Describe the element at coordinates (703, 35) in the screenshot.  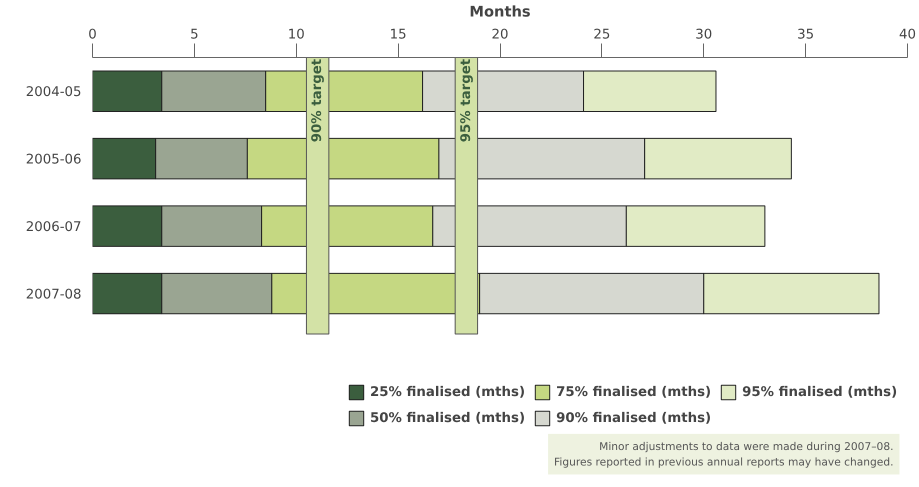
I see `x-tick-label: 30` at that location.